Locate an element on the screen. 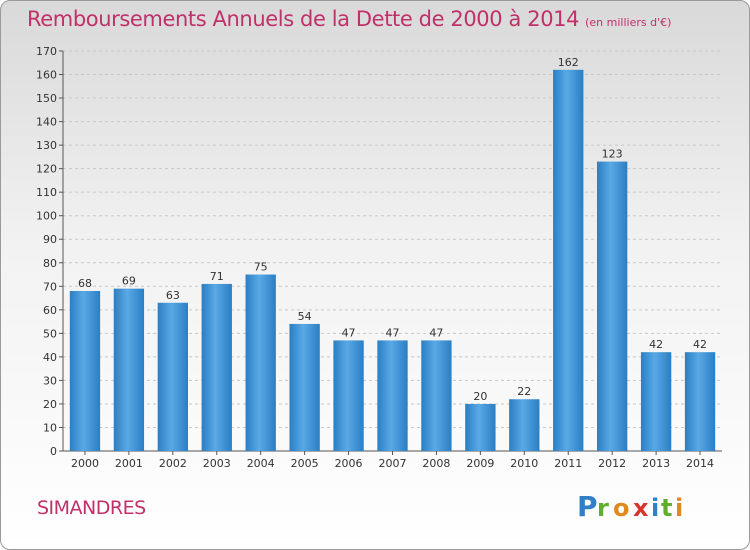 The width and height of the screenshot is (750, 550). x-tick-label-2004: 2004 is located at coordinates (261, 463).